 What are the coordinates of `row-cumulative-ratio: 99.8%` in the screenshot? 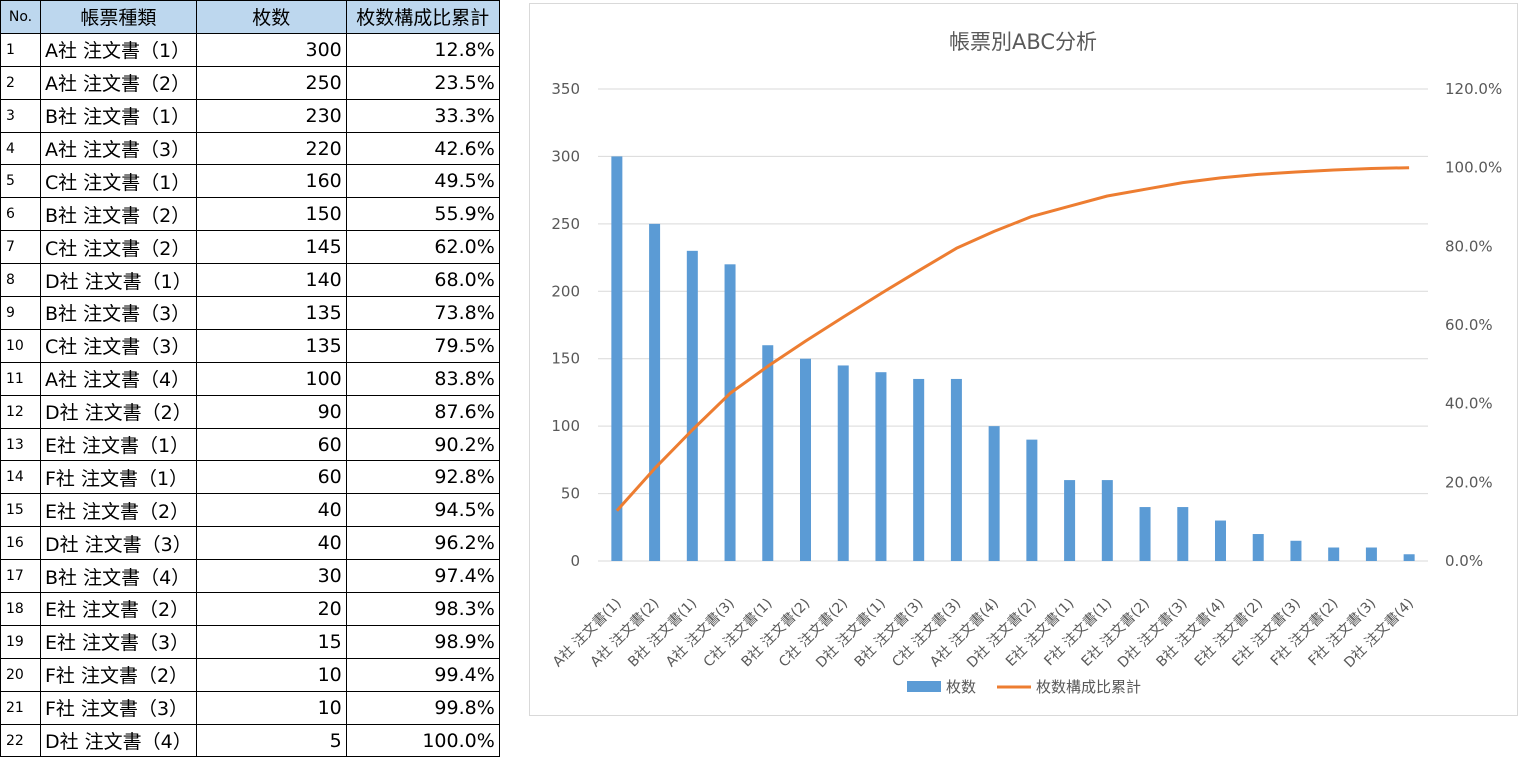 It's located at (422, 707).